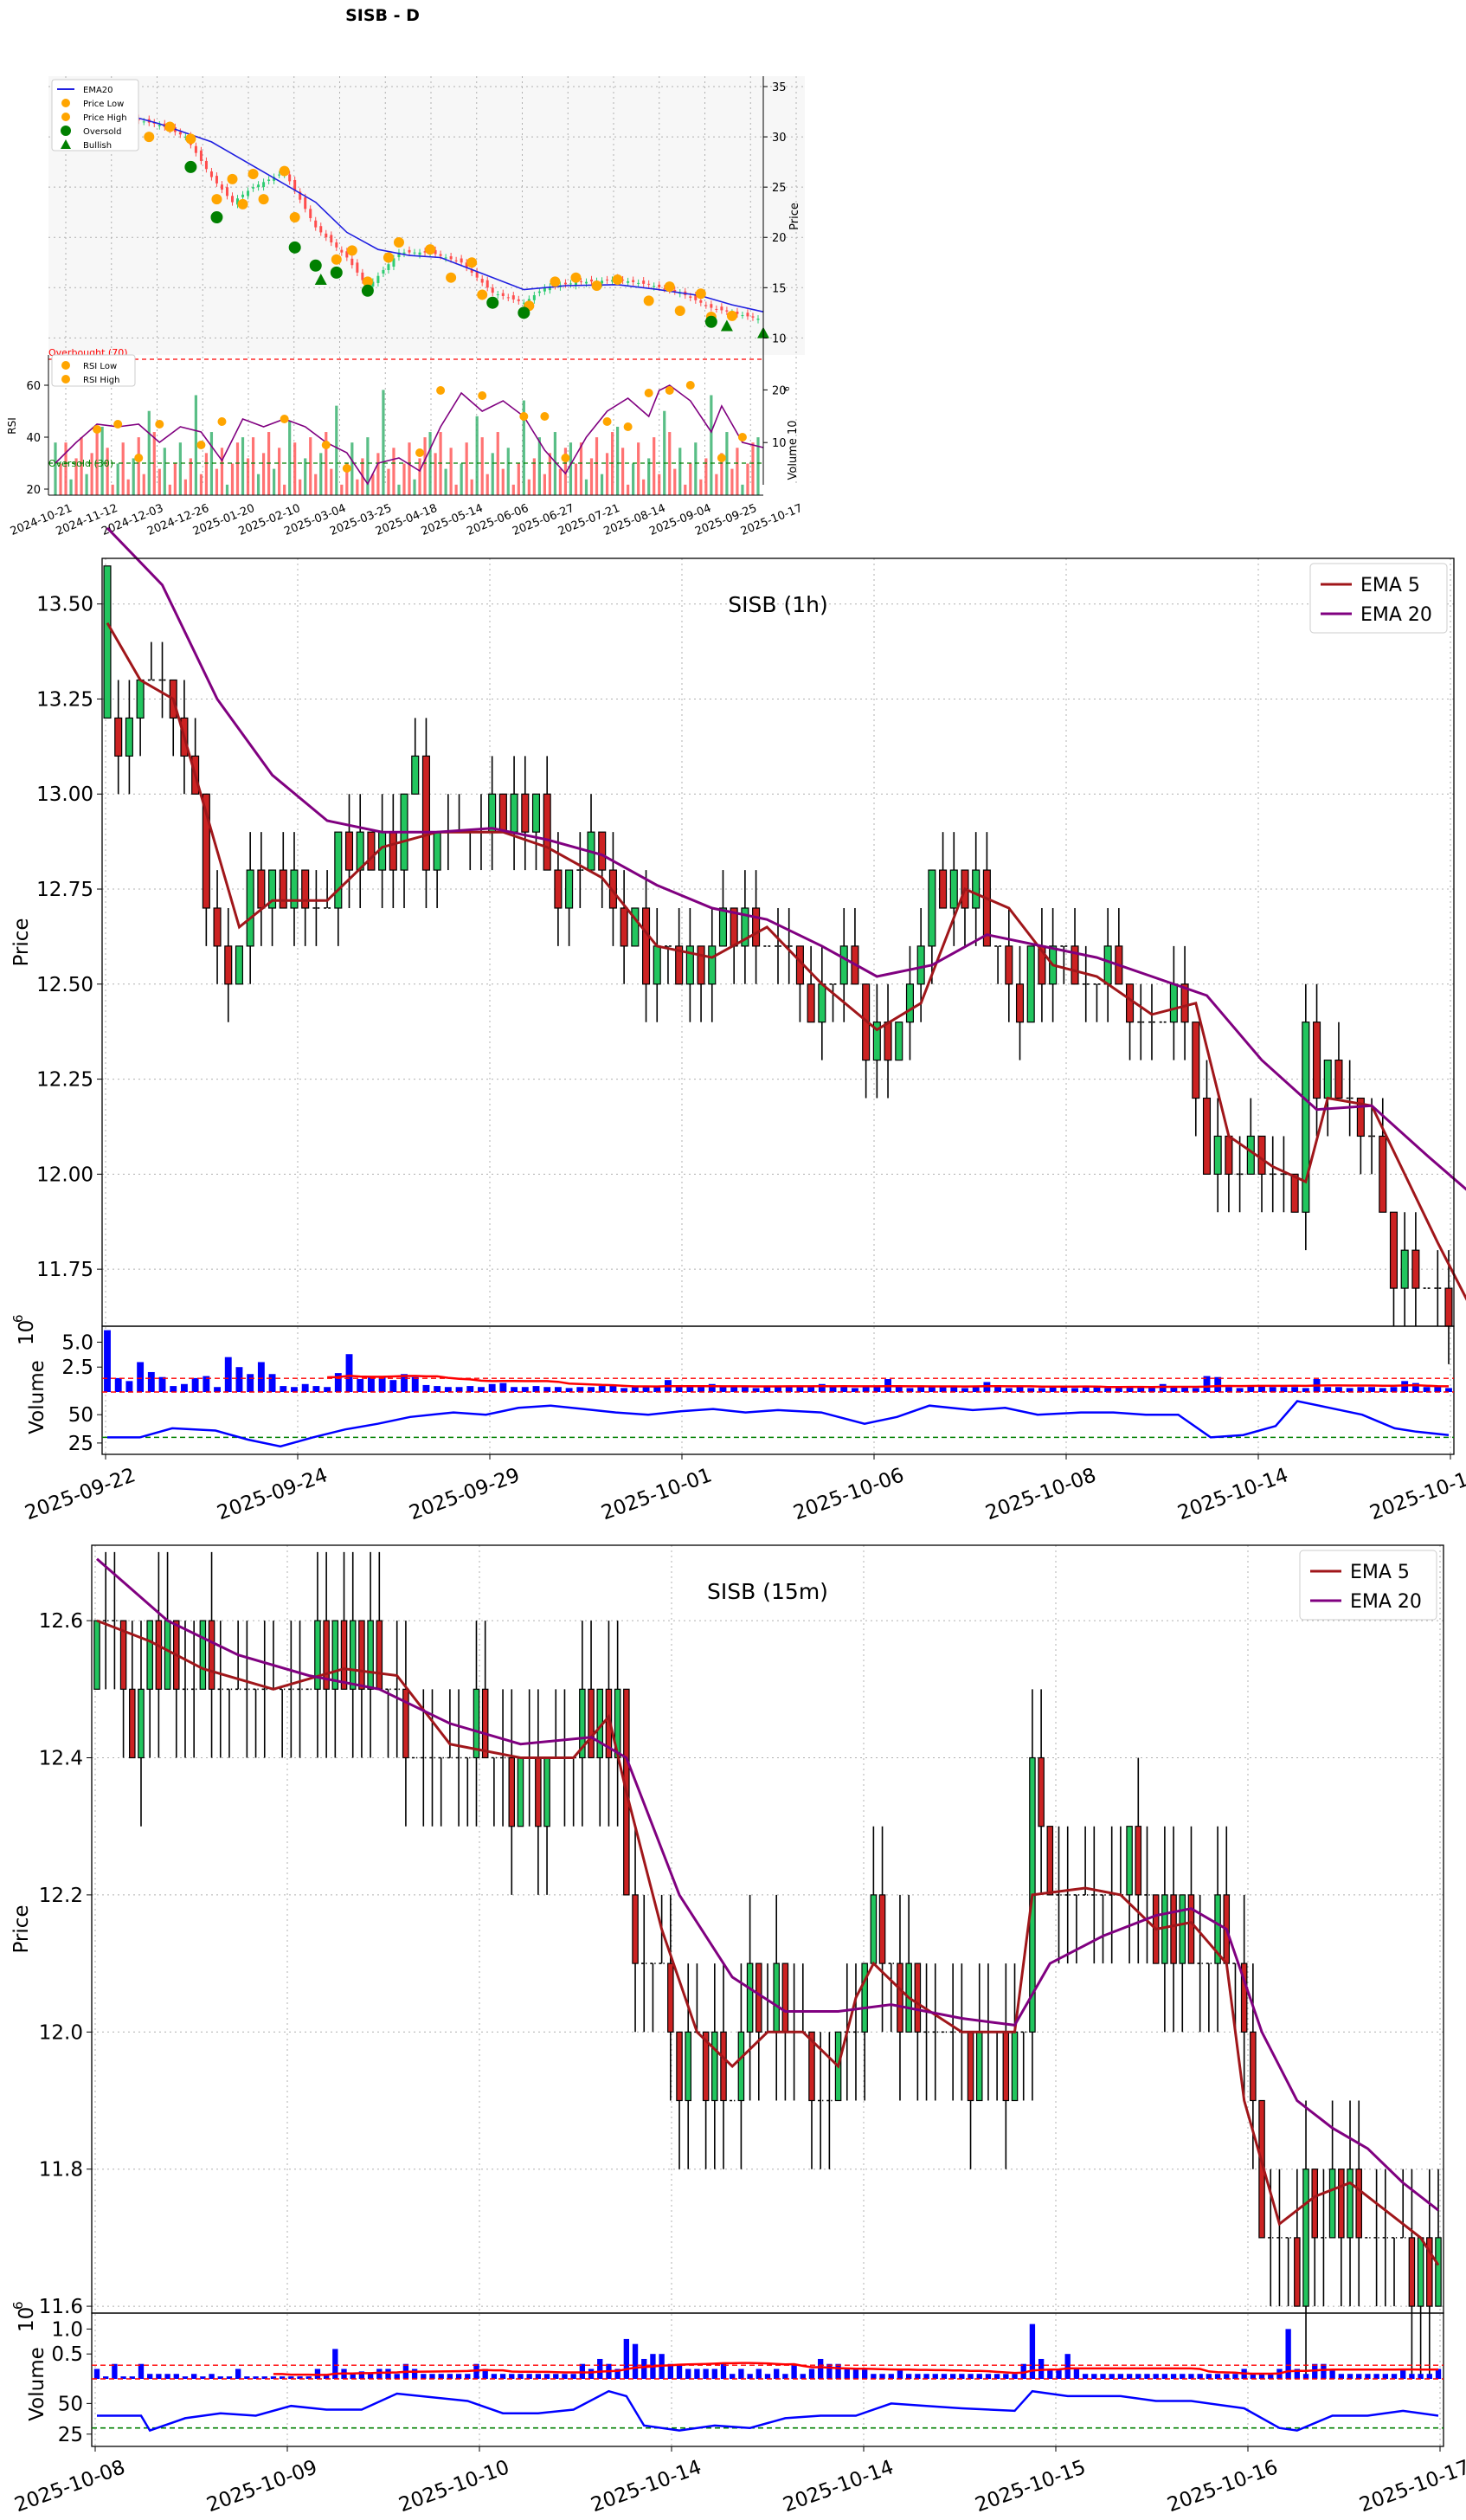  What do you see at coordinates (1396, 615) in the screenshot?
I see `legend-label: EMA 20` at bounding box center [1396, 615].